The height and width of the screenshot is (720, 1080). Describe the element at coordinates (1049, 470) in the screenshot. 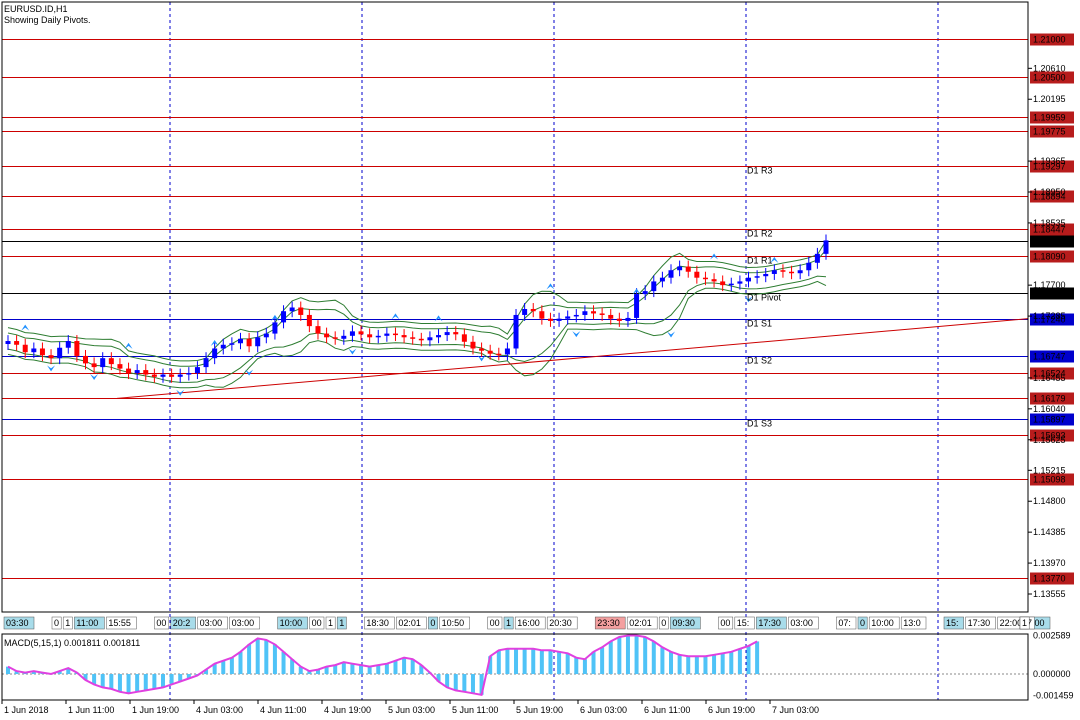

I see `price-tick-label-10: 1.15215` at that location.